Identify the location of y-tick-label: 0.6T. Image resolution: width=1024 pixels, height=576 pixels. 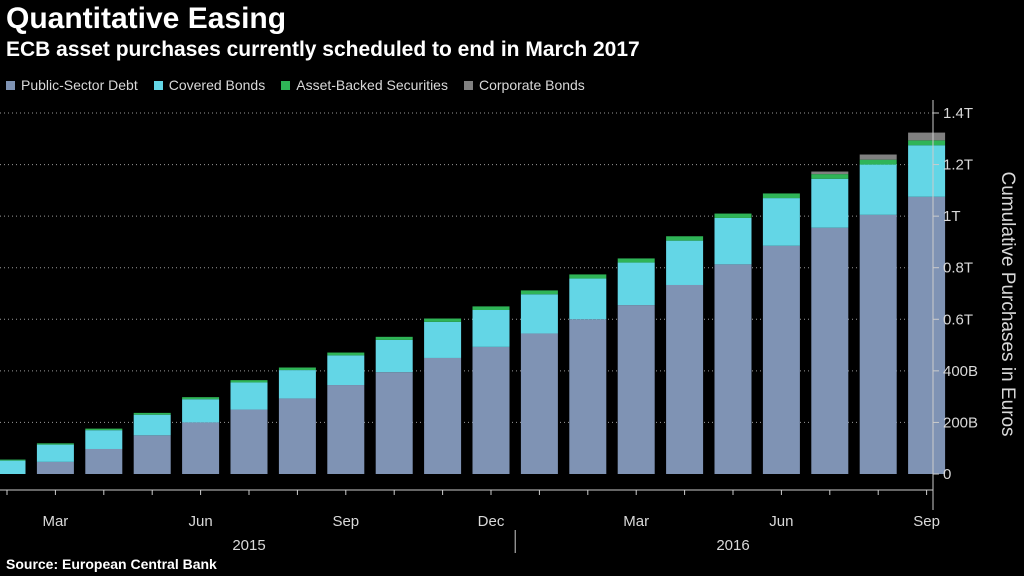
(958, 319).